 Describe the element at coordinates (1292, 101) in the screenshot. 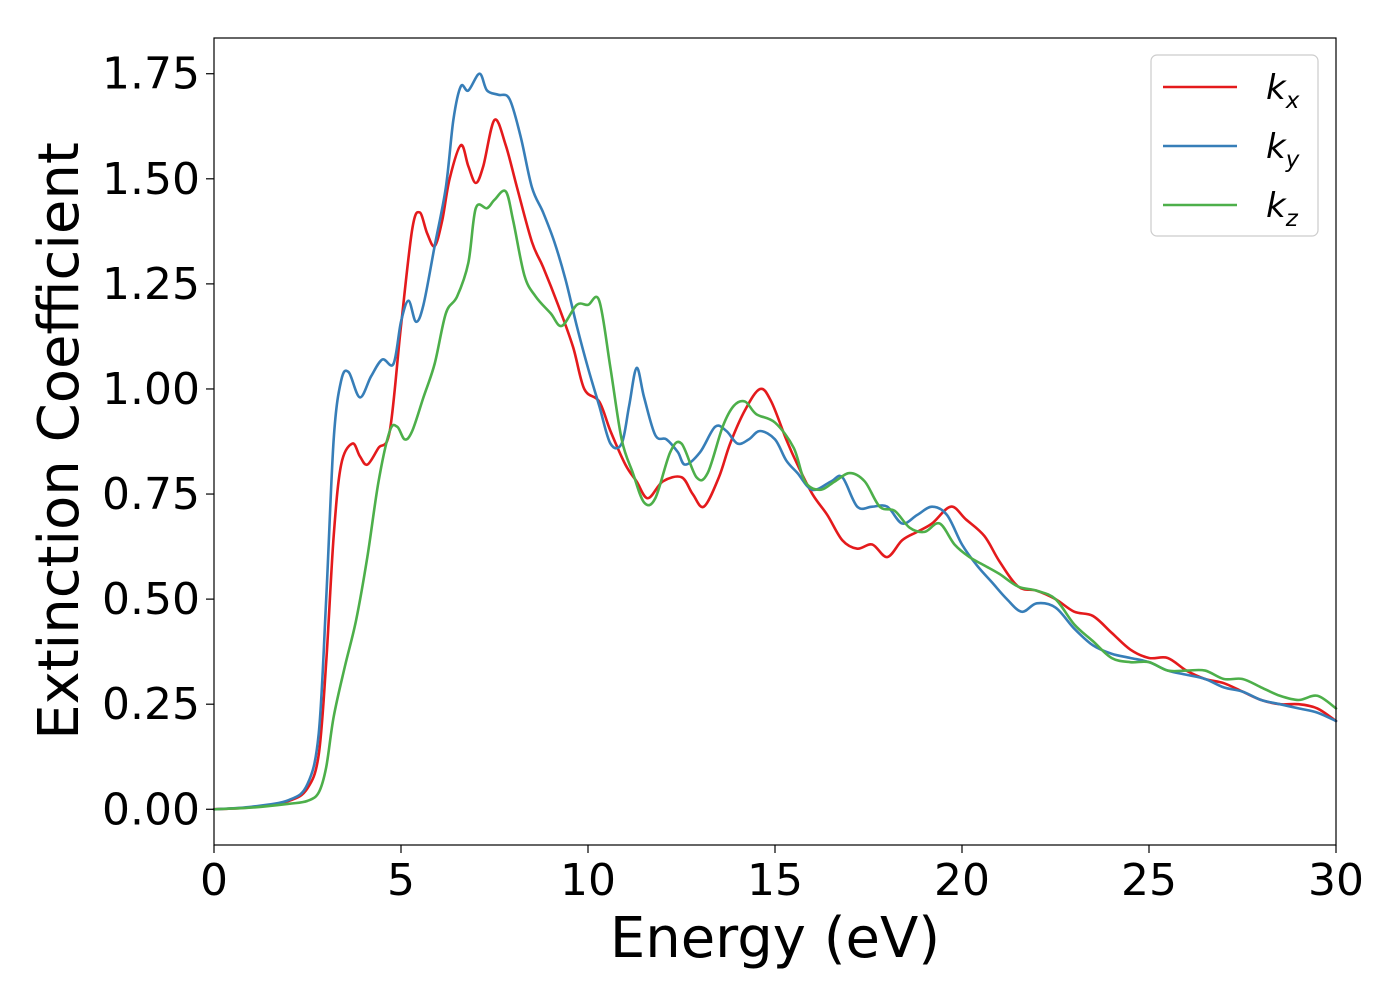

I see `legend-label-subscript: x` at that location.